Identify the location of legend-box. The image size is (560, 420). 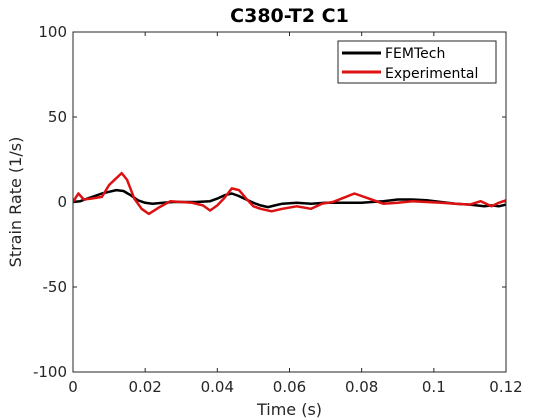
(417, 62).